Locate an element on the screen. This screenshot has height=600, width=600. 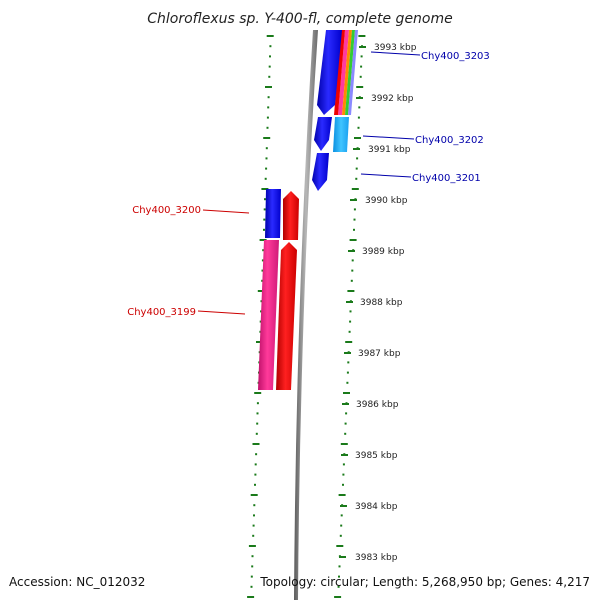
accession-text: Accession: NC_012032 is located at coordinates (77, 582).